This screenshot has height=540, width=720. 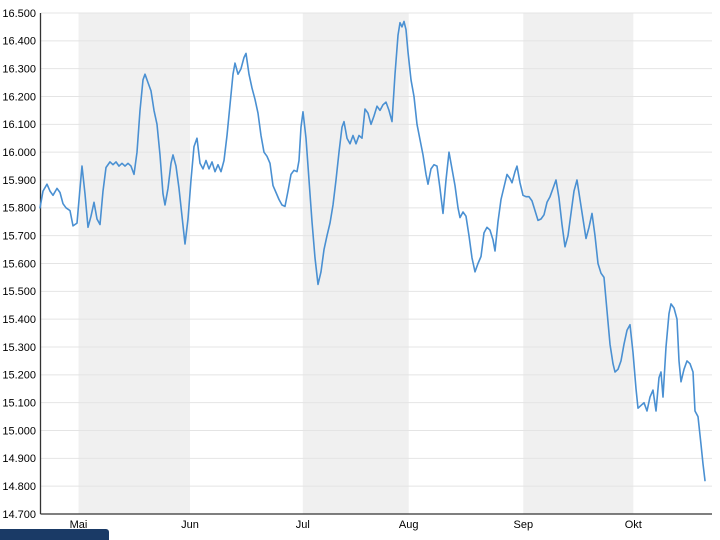 I want to click on y-tick-label: 14.900, so click(x=19, y=459).